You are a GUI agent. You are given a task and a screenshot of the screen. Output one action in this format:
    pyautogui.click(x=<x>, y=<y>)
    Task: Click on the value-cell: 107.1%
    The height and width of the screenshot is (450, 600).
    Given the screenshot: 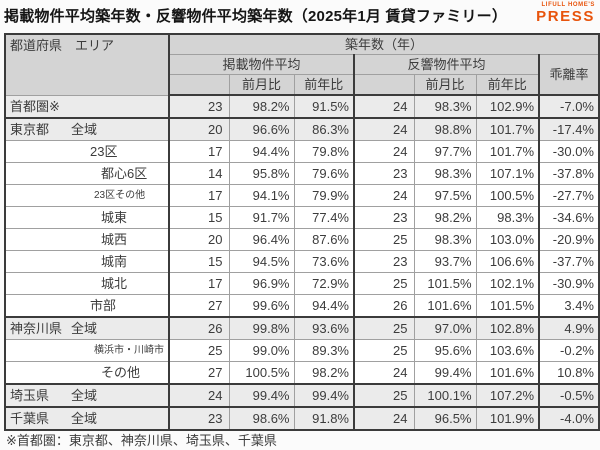 What is the action you would take?
    pyautogui.click(x=507, y=173)
    